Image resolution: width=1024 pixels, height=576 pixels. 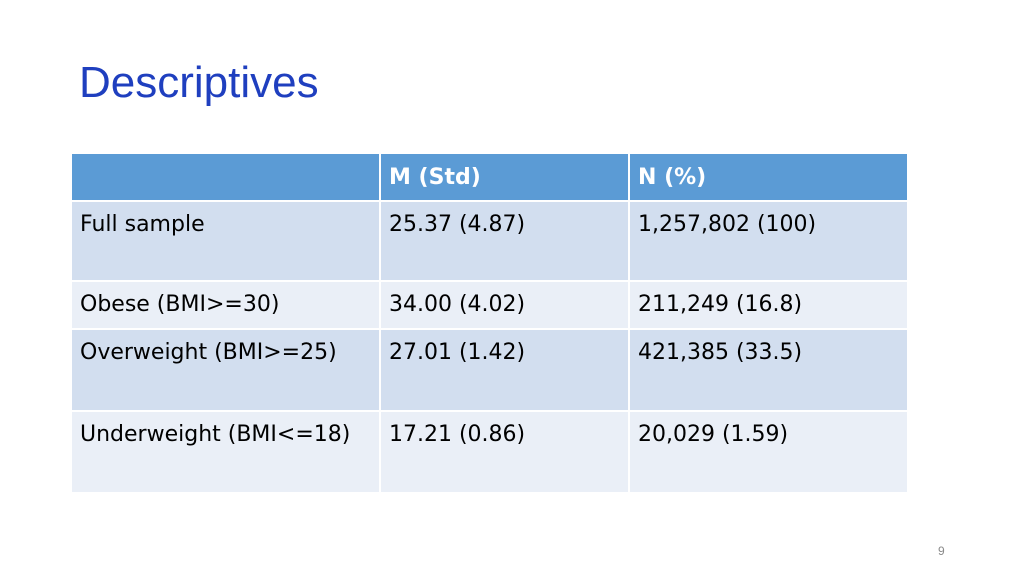 What do you see at coordinates (504, 241) in the screenshot?
I see `table-cell: 25.37 (4.87)` at bounding box center [504, 241].